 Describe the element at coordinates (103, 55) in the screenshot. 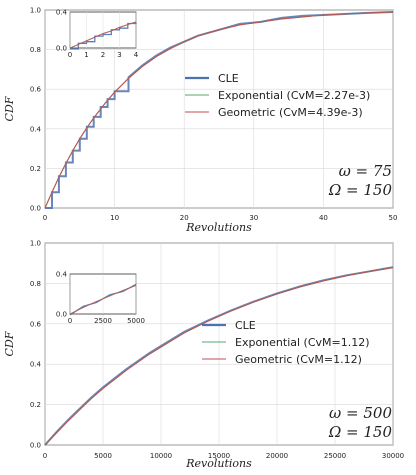

I see `inset-x-tick-label: 2` at that location.